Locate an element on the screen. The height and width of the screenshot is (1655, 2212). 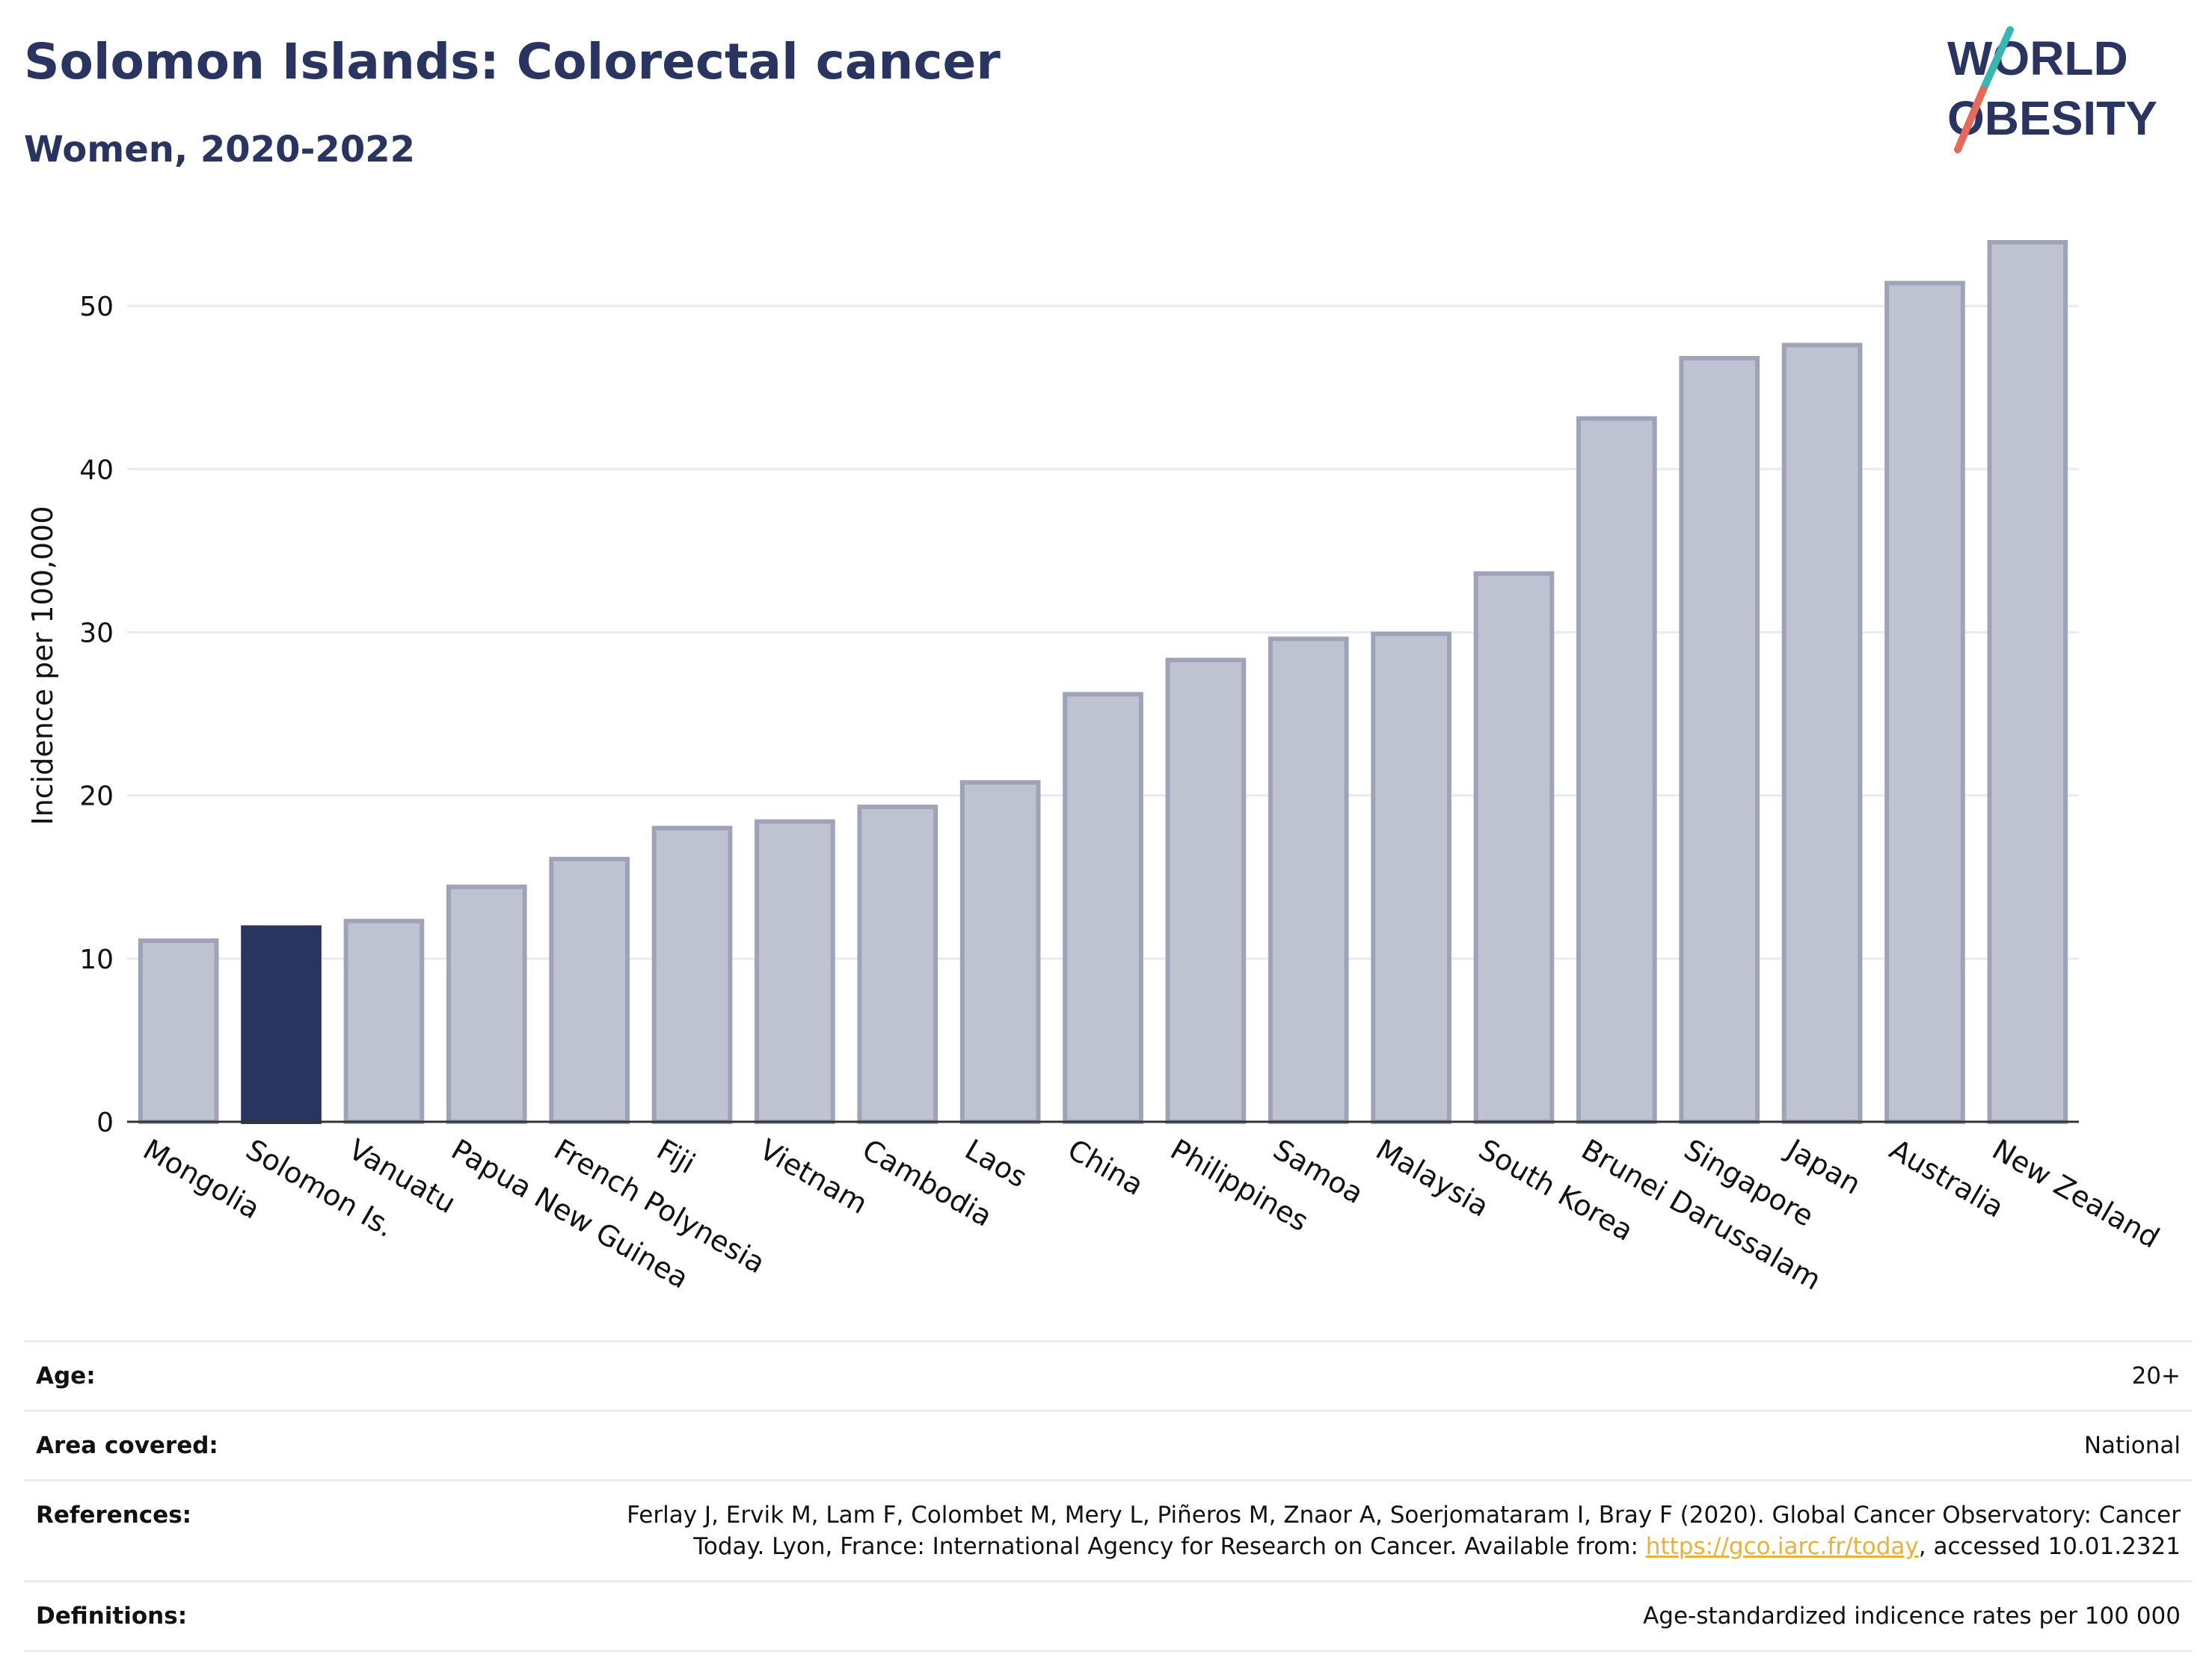
y-tick-label: 30 is located at coordinates (96, 633).